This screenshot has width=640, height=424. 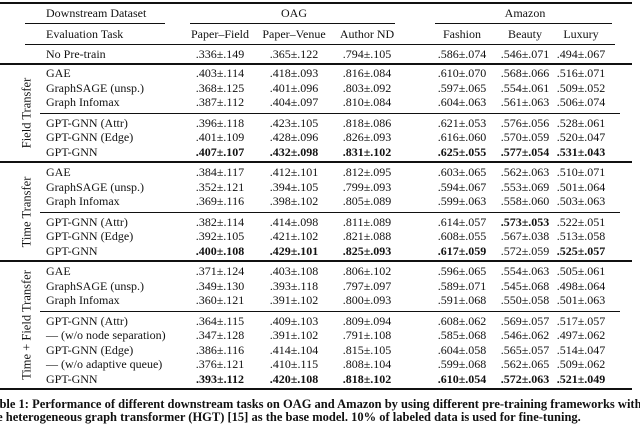 What do you see at coordinates (220, 320) in the screenshot?
I see `cell: .364±.115` at bounding box center [220, 320].